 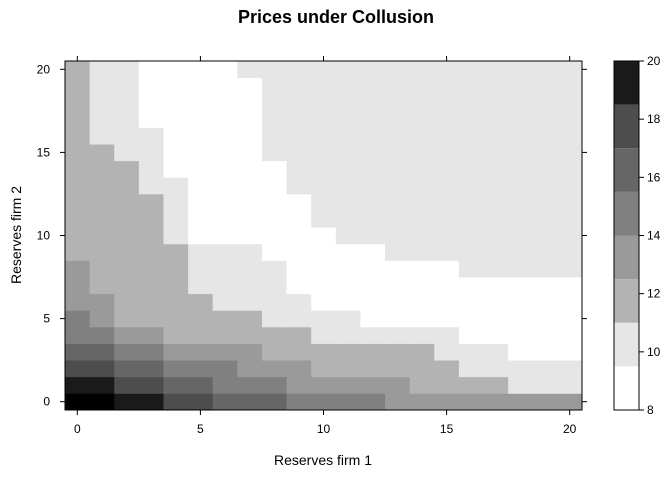 What do you see at coordinates (44, 69) in the screenshot?
I see `y-tick-label: 20` at bounding box center [44, 69].